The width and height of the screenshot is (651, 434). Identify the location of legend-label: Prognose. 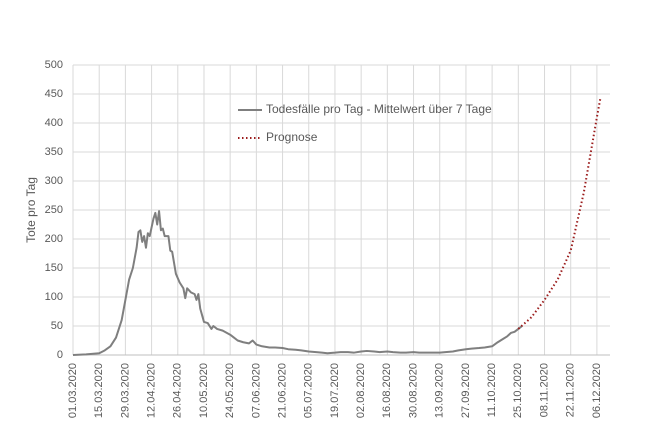
(292, 137).